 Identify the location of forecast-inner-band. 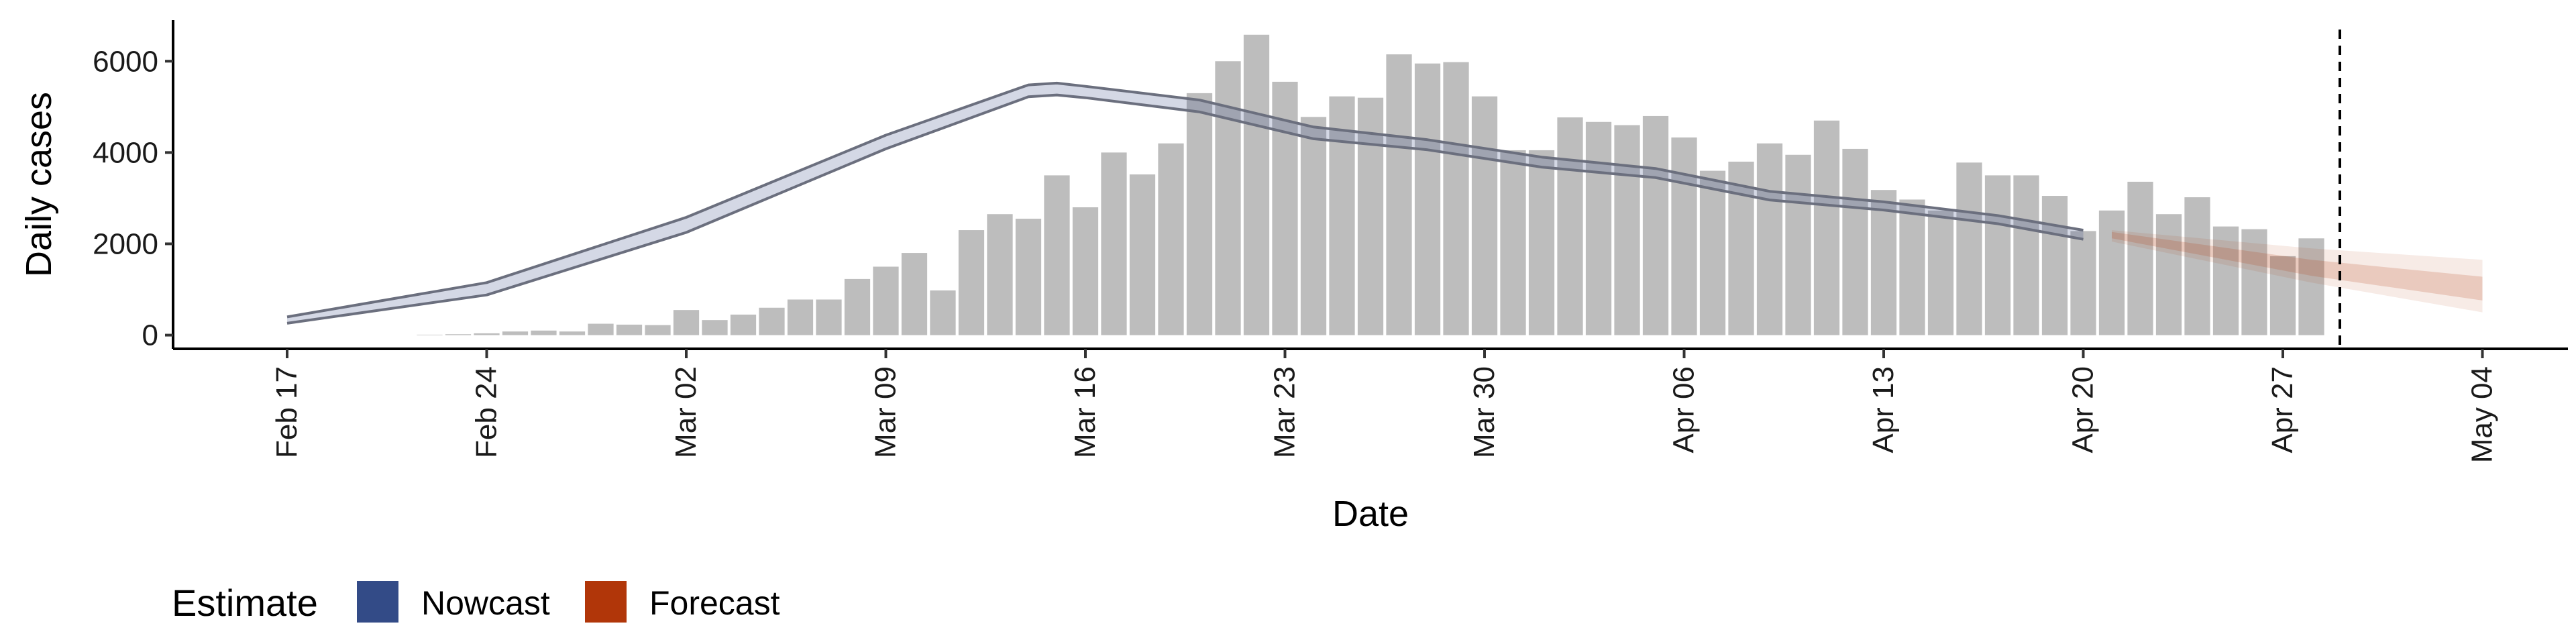
(2297, 266).